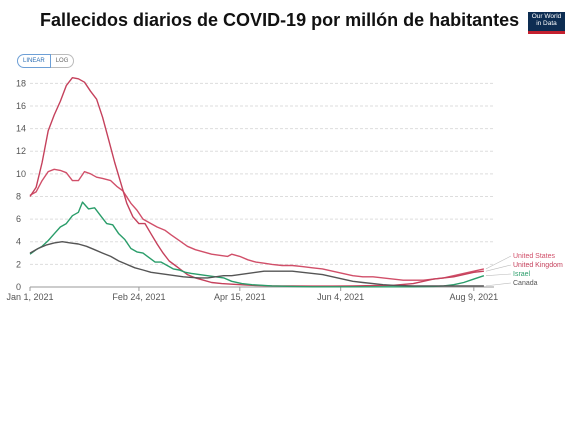  I want to click on y-tick-label: 12, so click(21, 151).